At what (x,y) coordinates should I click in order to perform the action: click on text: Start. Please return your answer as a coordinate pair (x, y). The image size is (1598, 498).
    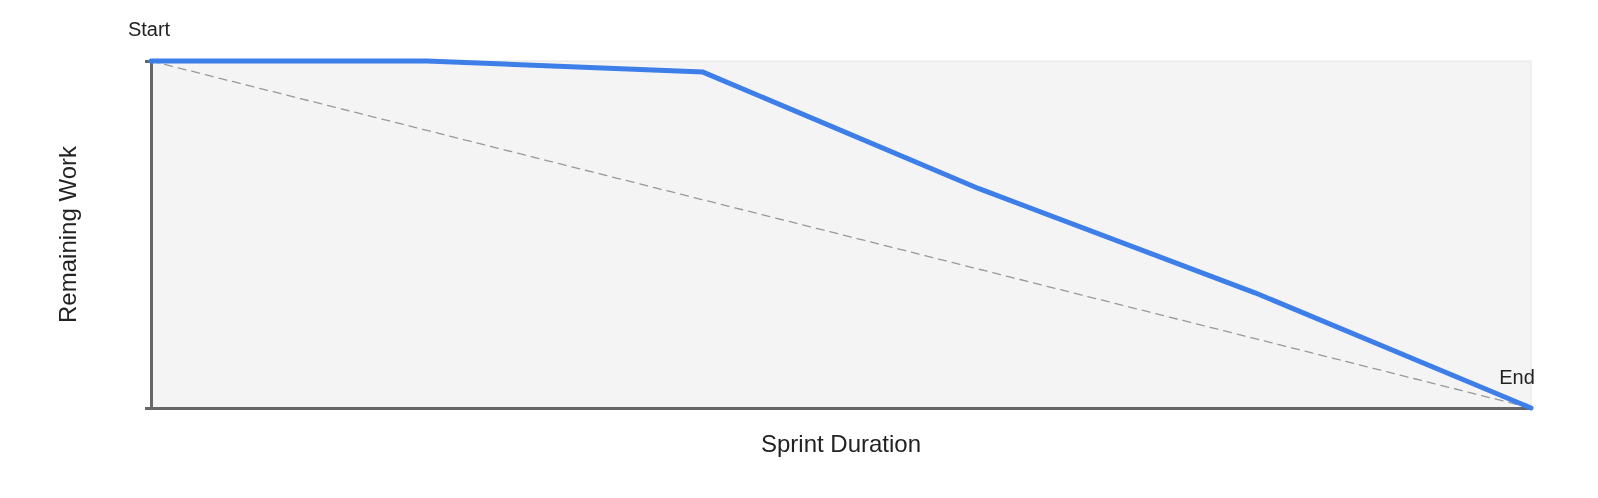
    Looking at the image, I should click on (149, 29).